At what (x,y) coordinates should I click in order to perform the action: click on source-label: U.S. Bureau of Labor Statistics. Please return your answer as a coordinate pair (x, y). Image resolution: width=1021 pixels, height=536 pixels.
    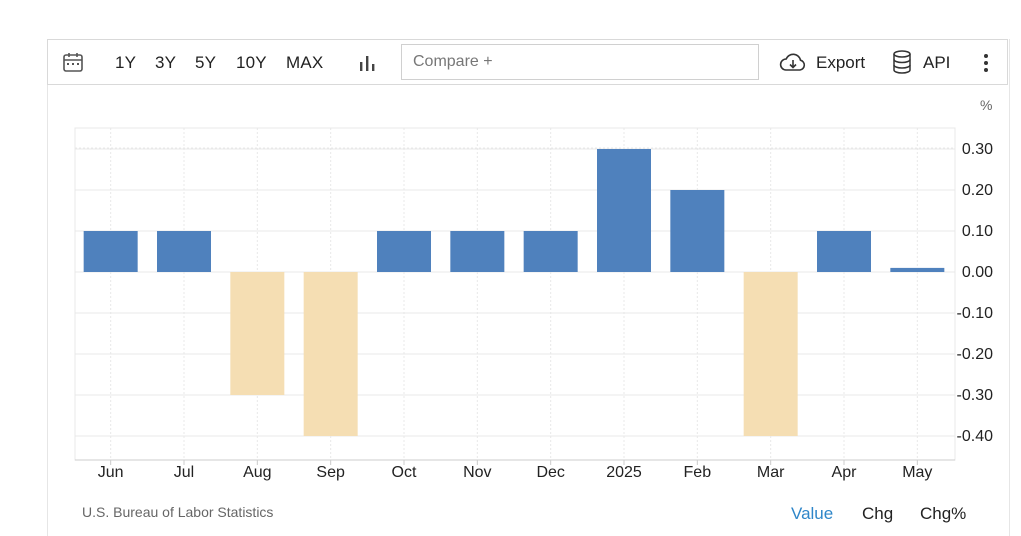
    Looking at the image, I should click on (178, 512).